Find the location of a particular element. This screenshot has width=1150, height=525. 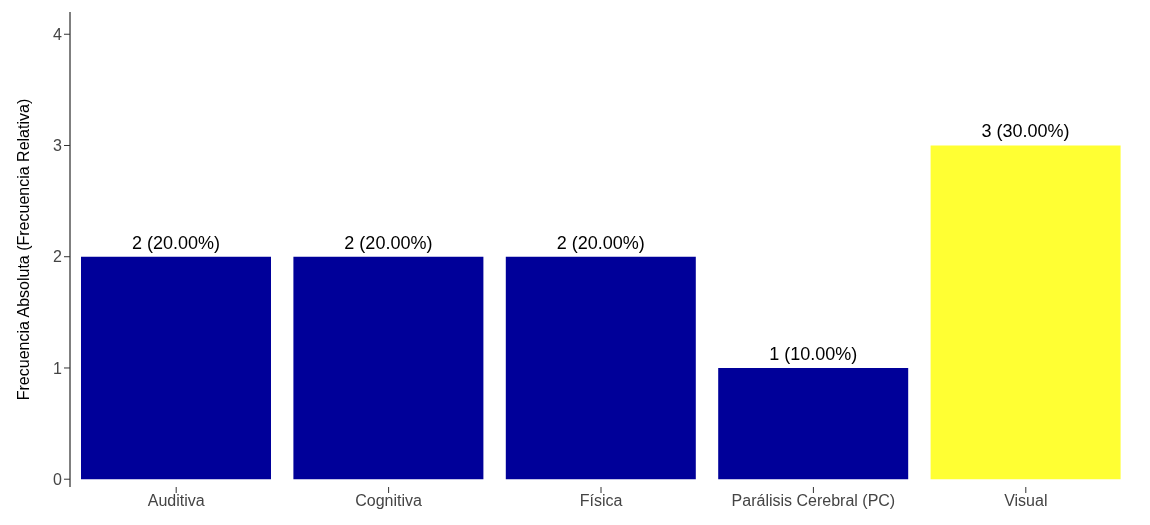

y-tick-label: 3 is located at coordinates (58, 146).